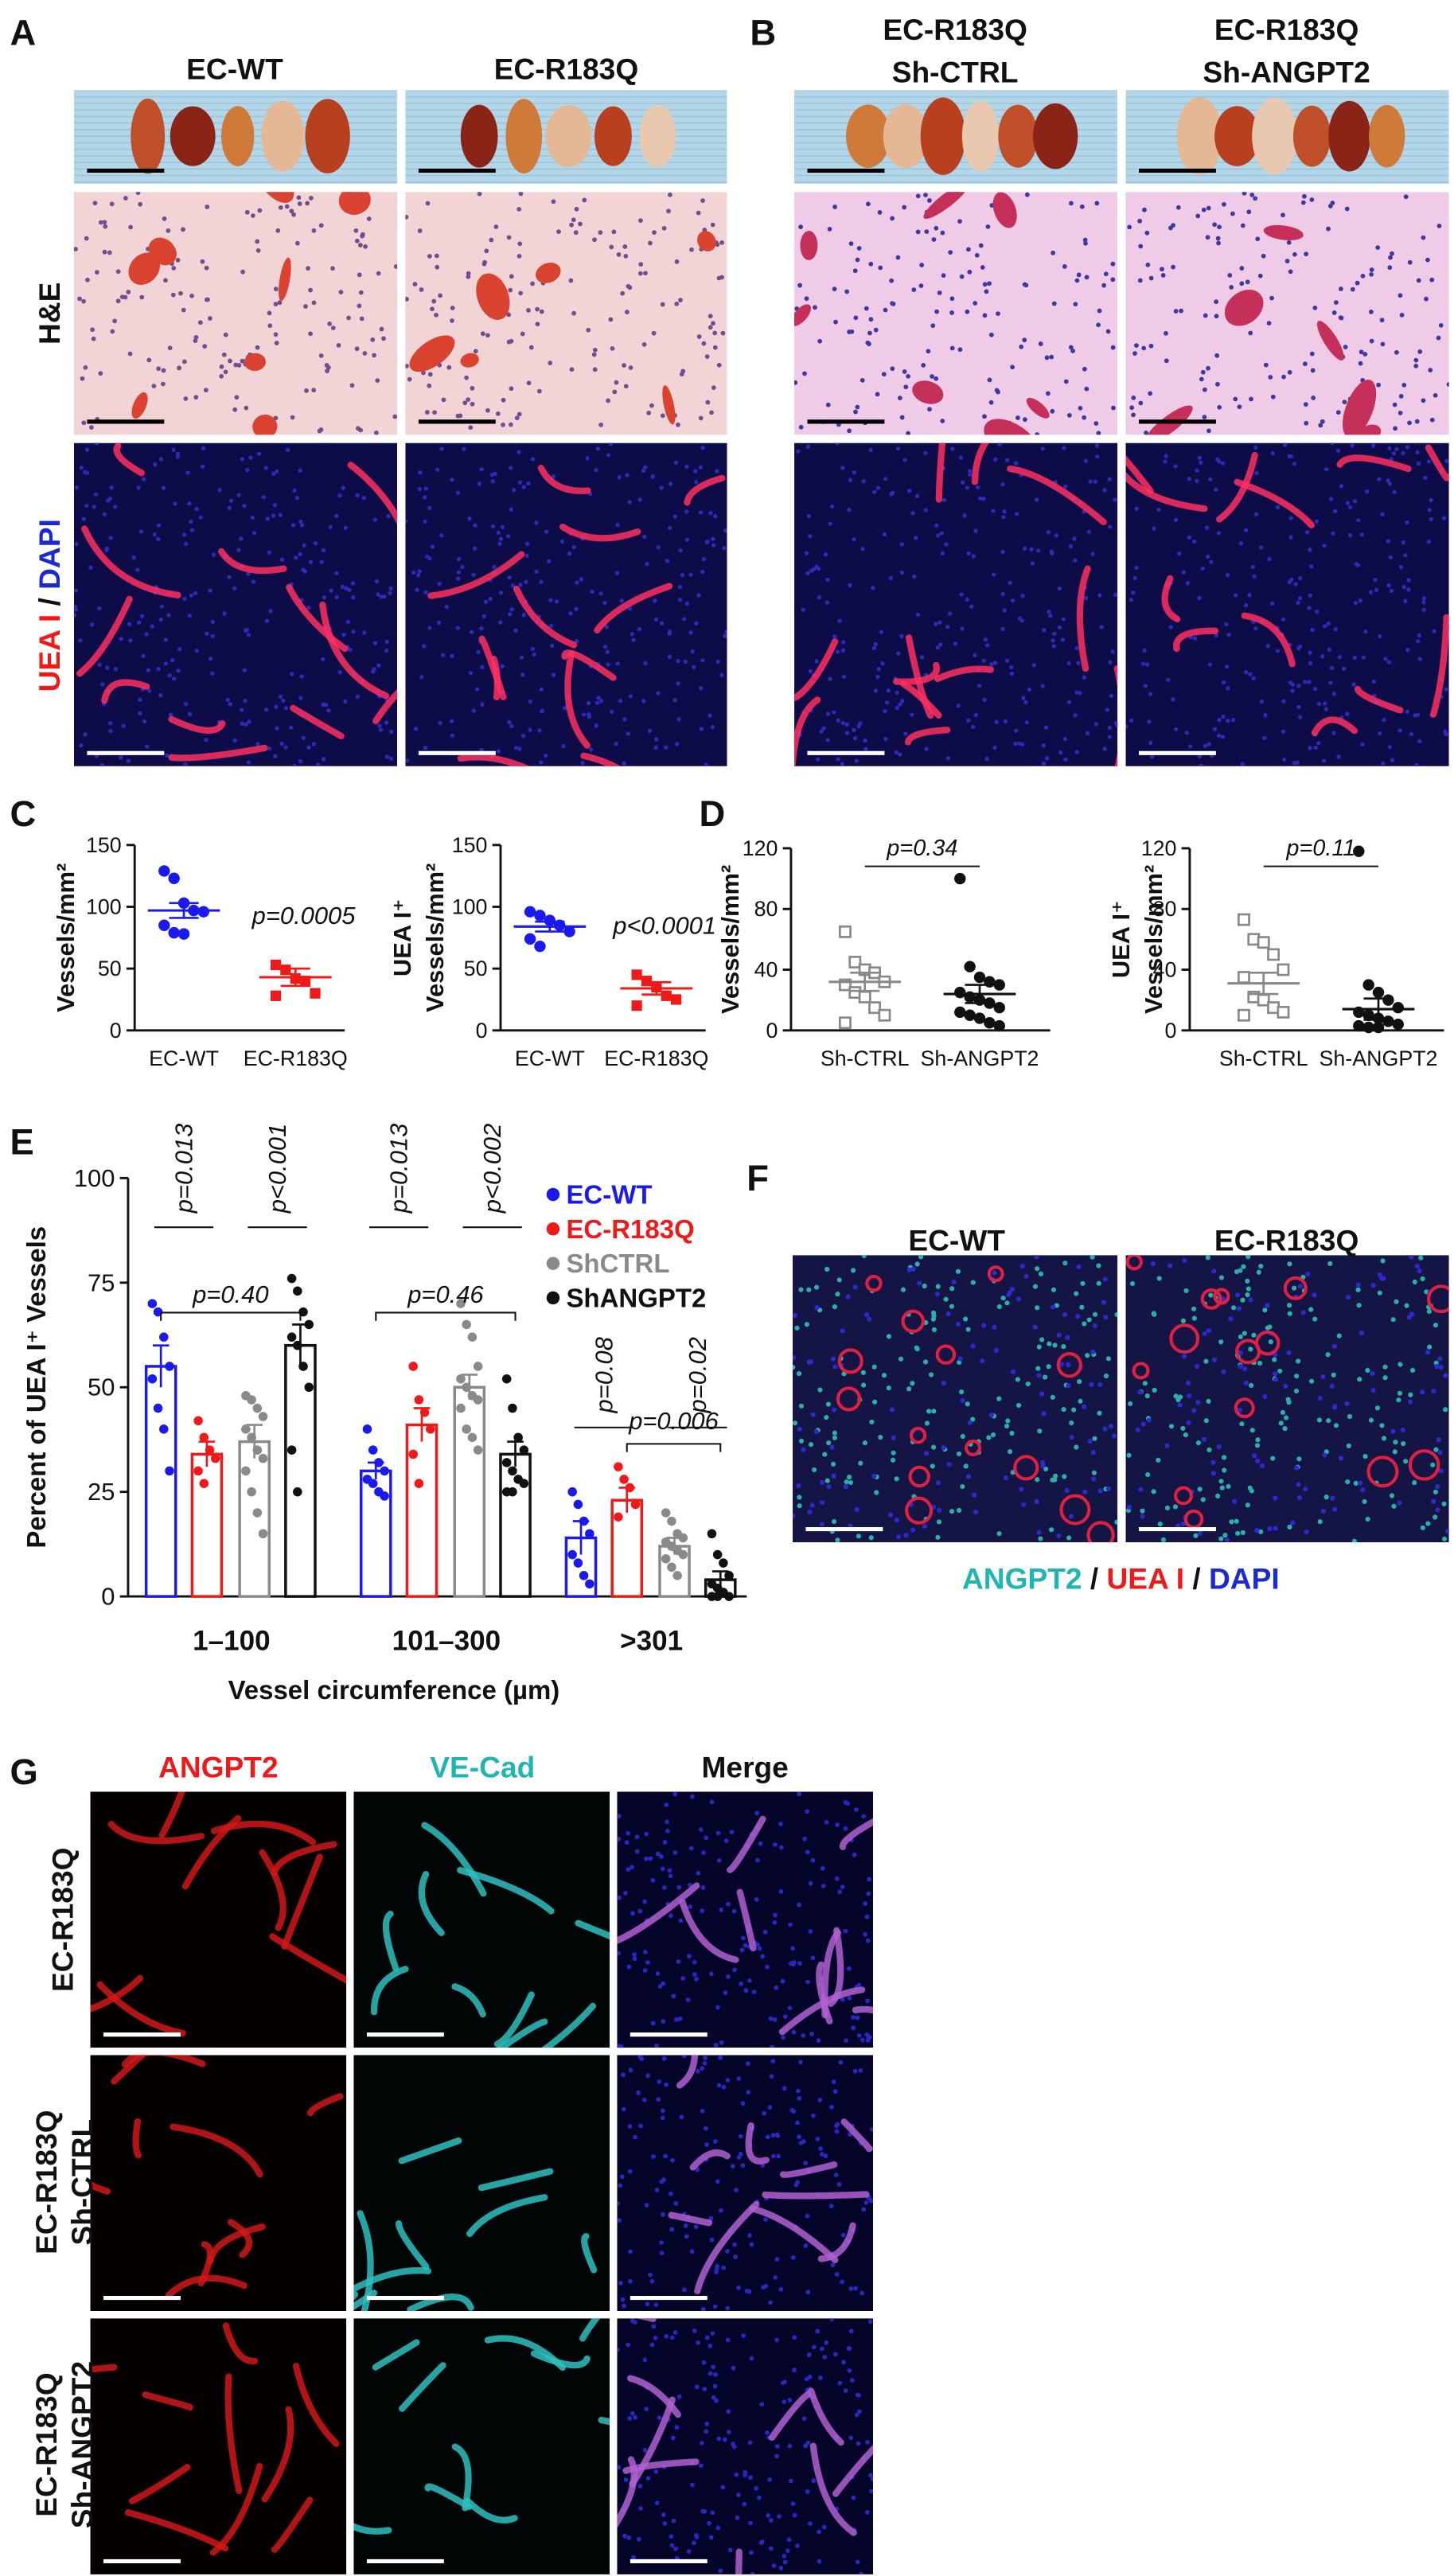 The height and width of the screenshot is (2576, 1454). What do you see at coordinates (868, 136) in the screenshot?
I see `tissue` at bounding box center [868, 136].